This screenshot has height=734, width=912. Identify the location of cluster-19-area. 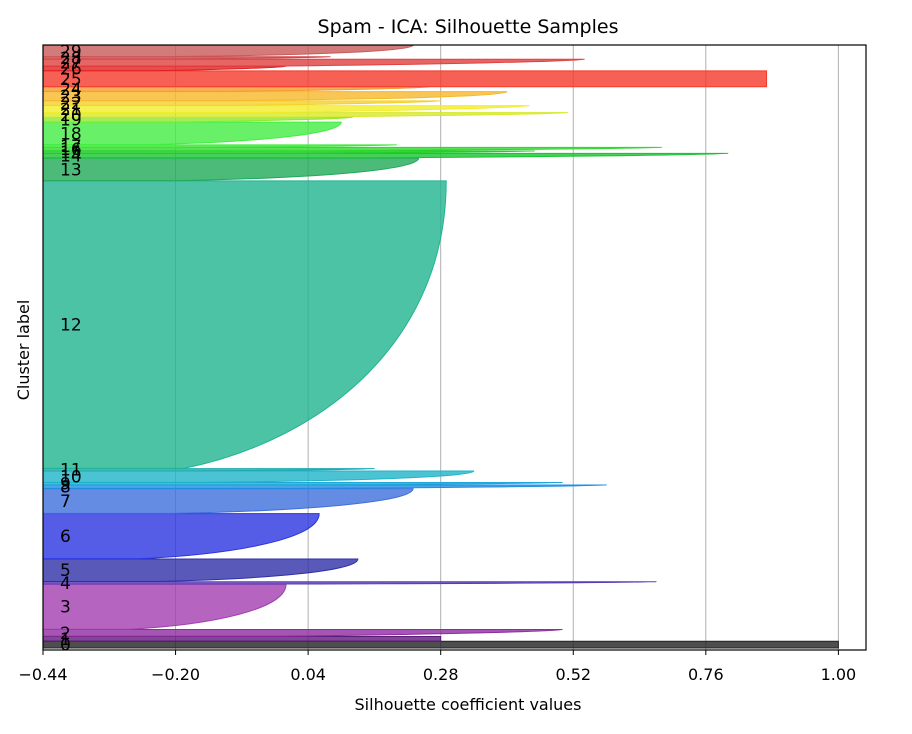
(197, 119).